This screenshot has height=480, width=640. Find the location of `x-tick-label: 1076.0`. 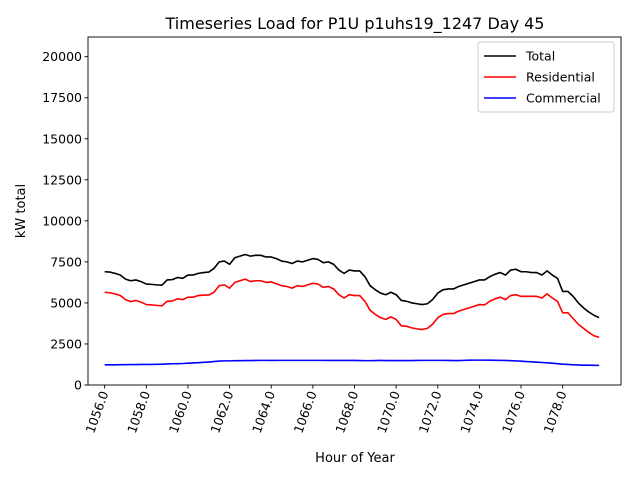

x-tick-label: 1076.0 is located at coordinates (513, 412).